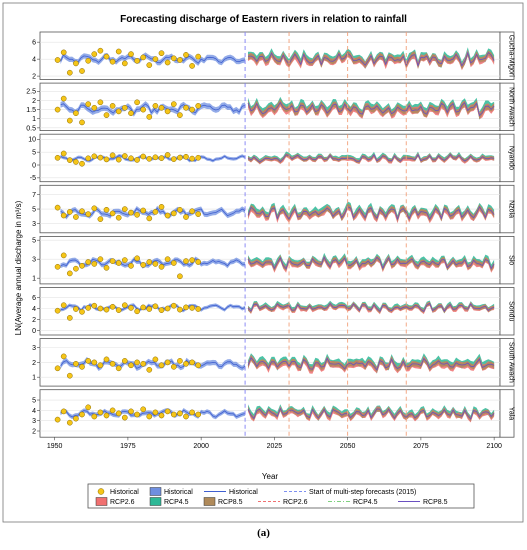 The width and height of the screenshot is (527, 550). Describe the element at coordinates (55, 446) in the screenshot. I see `x-tick-label: 1950` at that location.